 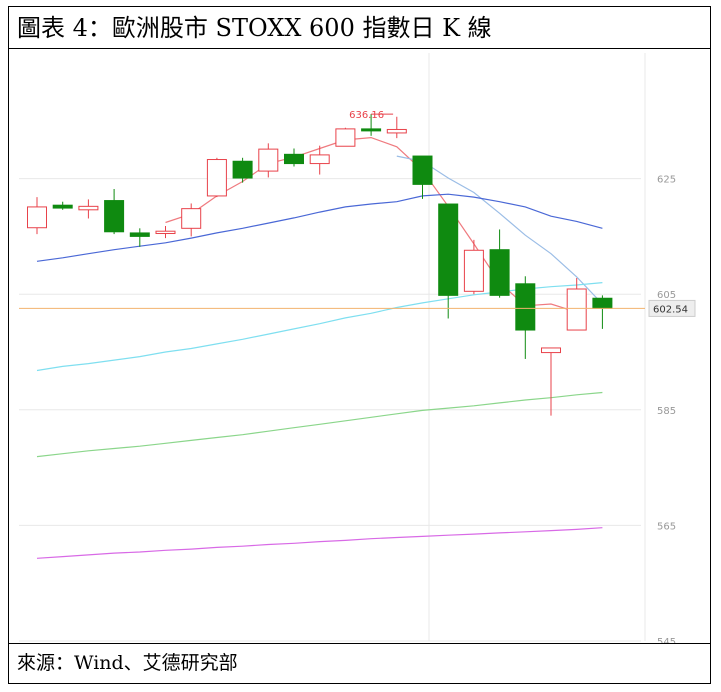 What do you see at coordinates (254, 28) in the screenshot?
I see `chart-title: 圖表 4：歐洲股市 STOXX 600 指數日 K 線` at bounding box center [254, 28].